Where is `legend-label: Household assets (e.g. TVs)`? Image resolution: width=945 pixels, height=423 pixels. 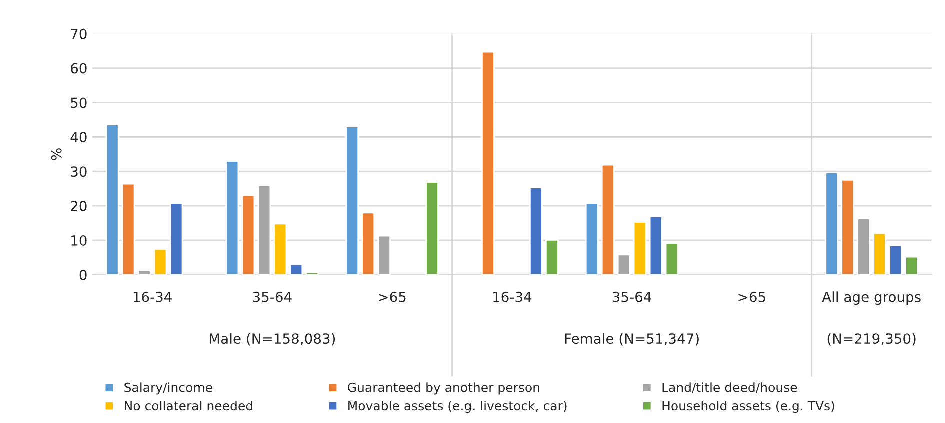
legend-label: Household assets (e.g. TVs) is located at coordinates (748, 407).